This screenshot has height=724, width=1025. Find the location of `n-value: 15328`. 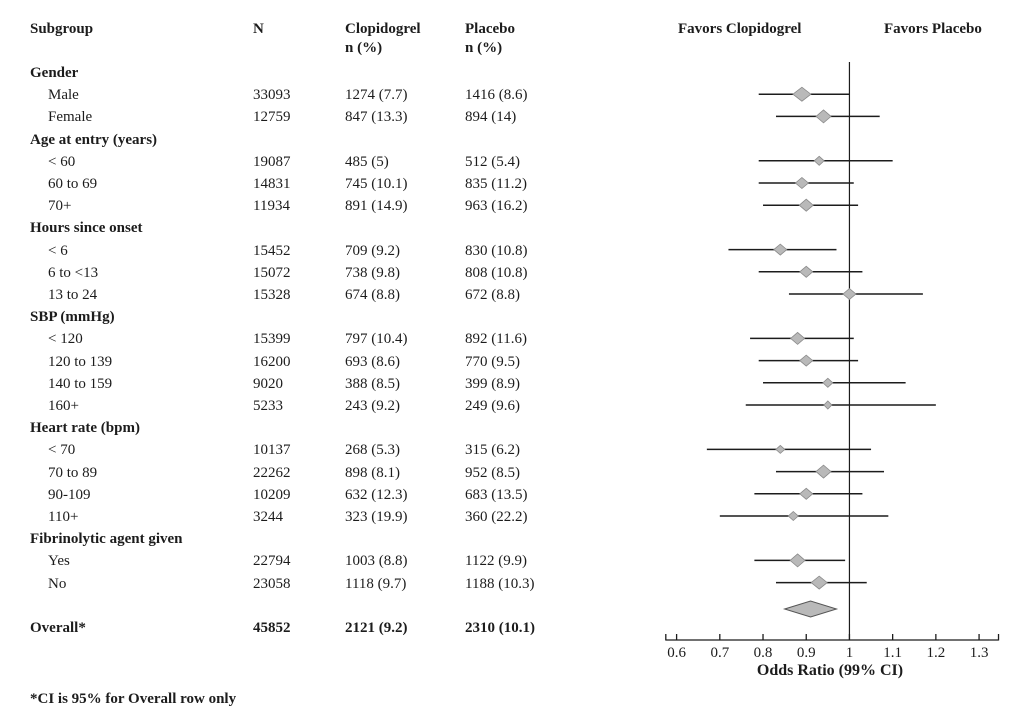

n-value: 15328 is located at coordinates (272, 295).